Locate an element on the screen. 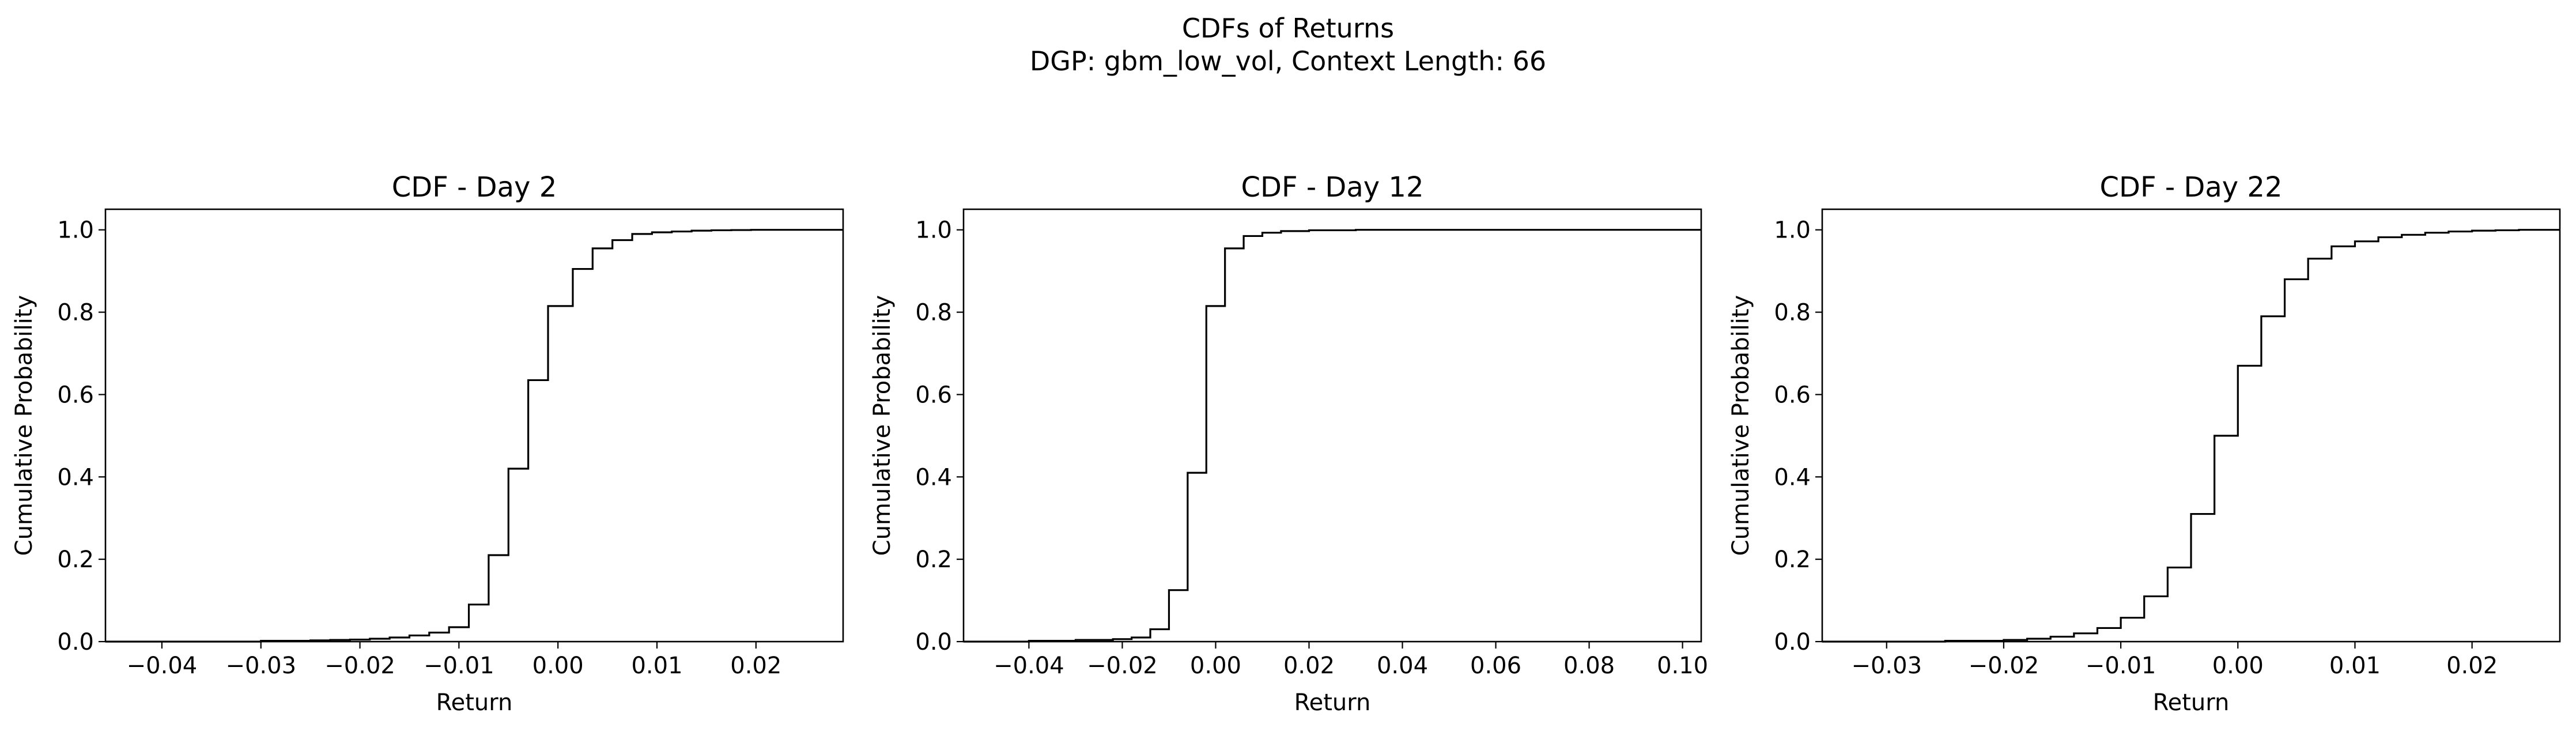 The width and height of the screenshot is (2576, 735). figure-title: CDFs of Returns is located at coordinates (1288, 28).